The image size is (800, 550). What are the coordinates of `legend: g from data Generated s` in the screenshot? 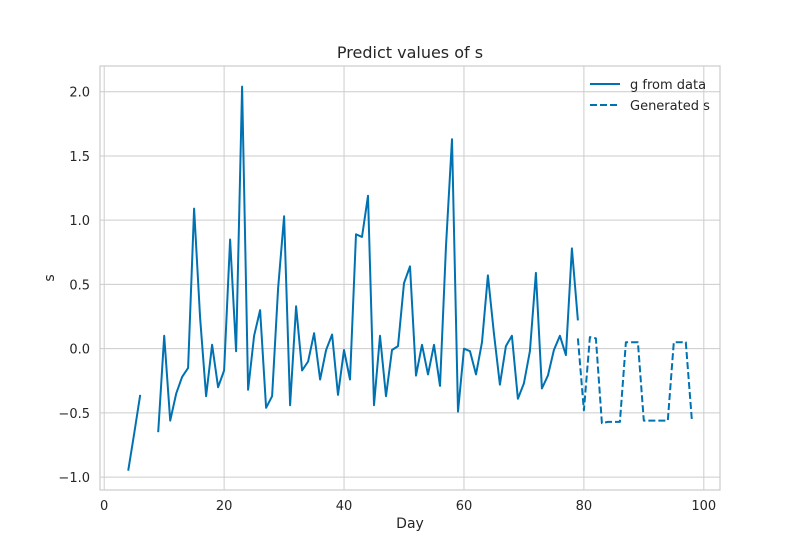 It's located at (650, 96).